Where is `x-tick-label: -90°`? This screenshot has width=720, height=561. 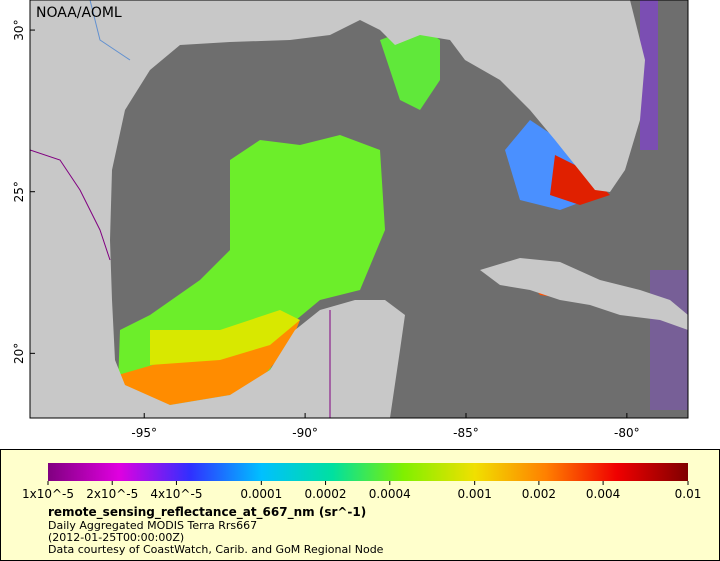
x-tick-label: -90° is located at coordinates (305, 433).